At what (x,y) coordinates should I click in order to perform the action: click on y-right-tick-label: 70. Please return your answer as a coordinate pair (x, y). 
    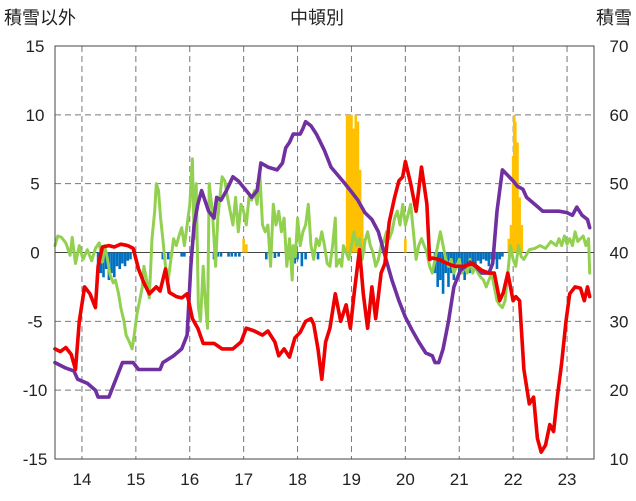
    Looking at the image, I should click on (619, 46).